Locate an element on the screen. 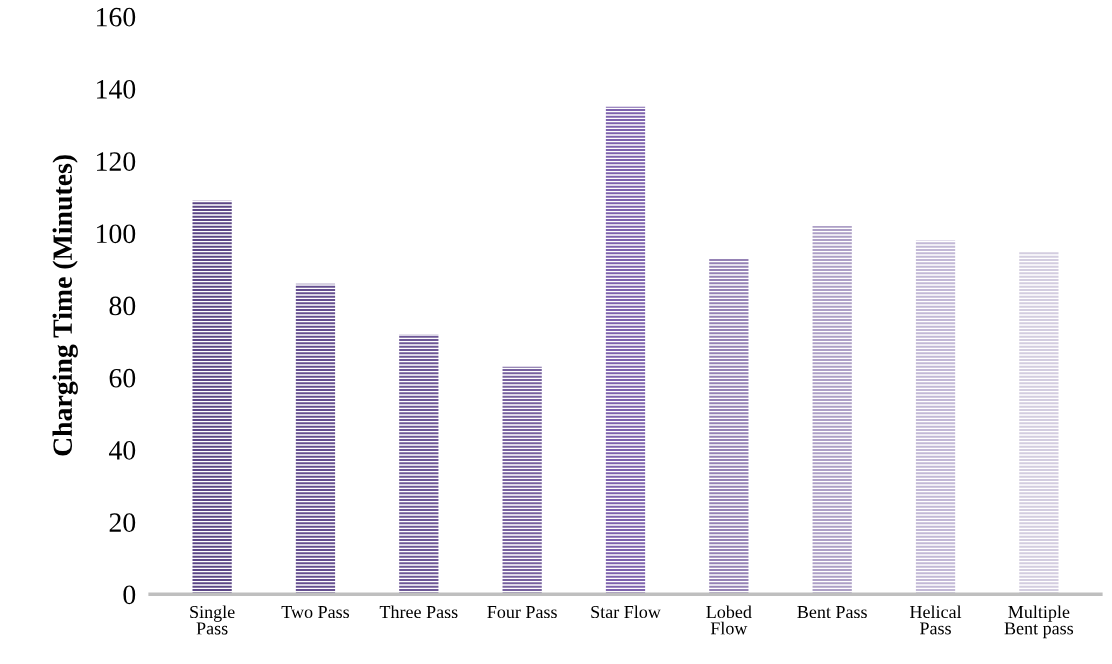 This screenshot has width=1112, height=664. x-tick-label: Lobed Flow is located at coordinates (729, 620).